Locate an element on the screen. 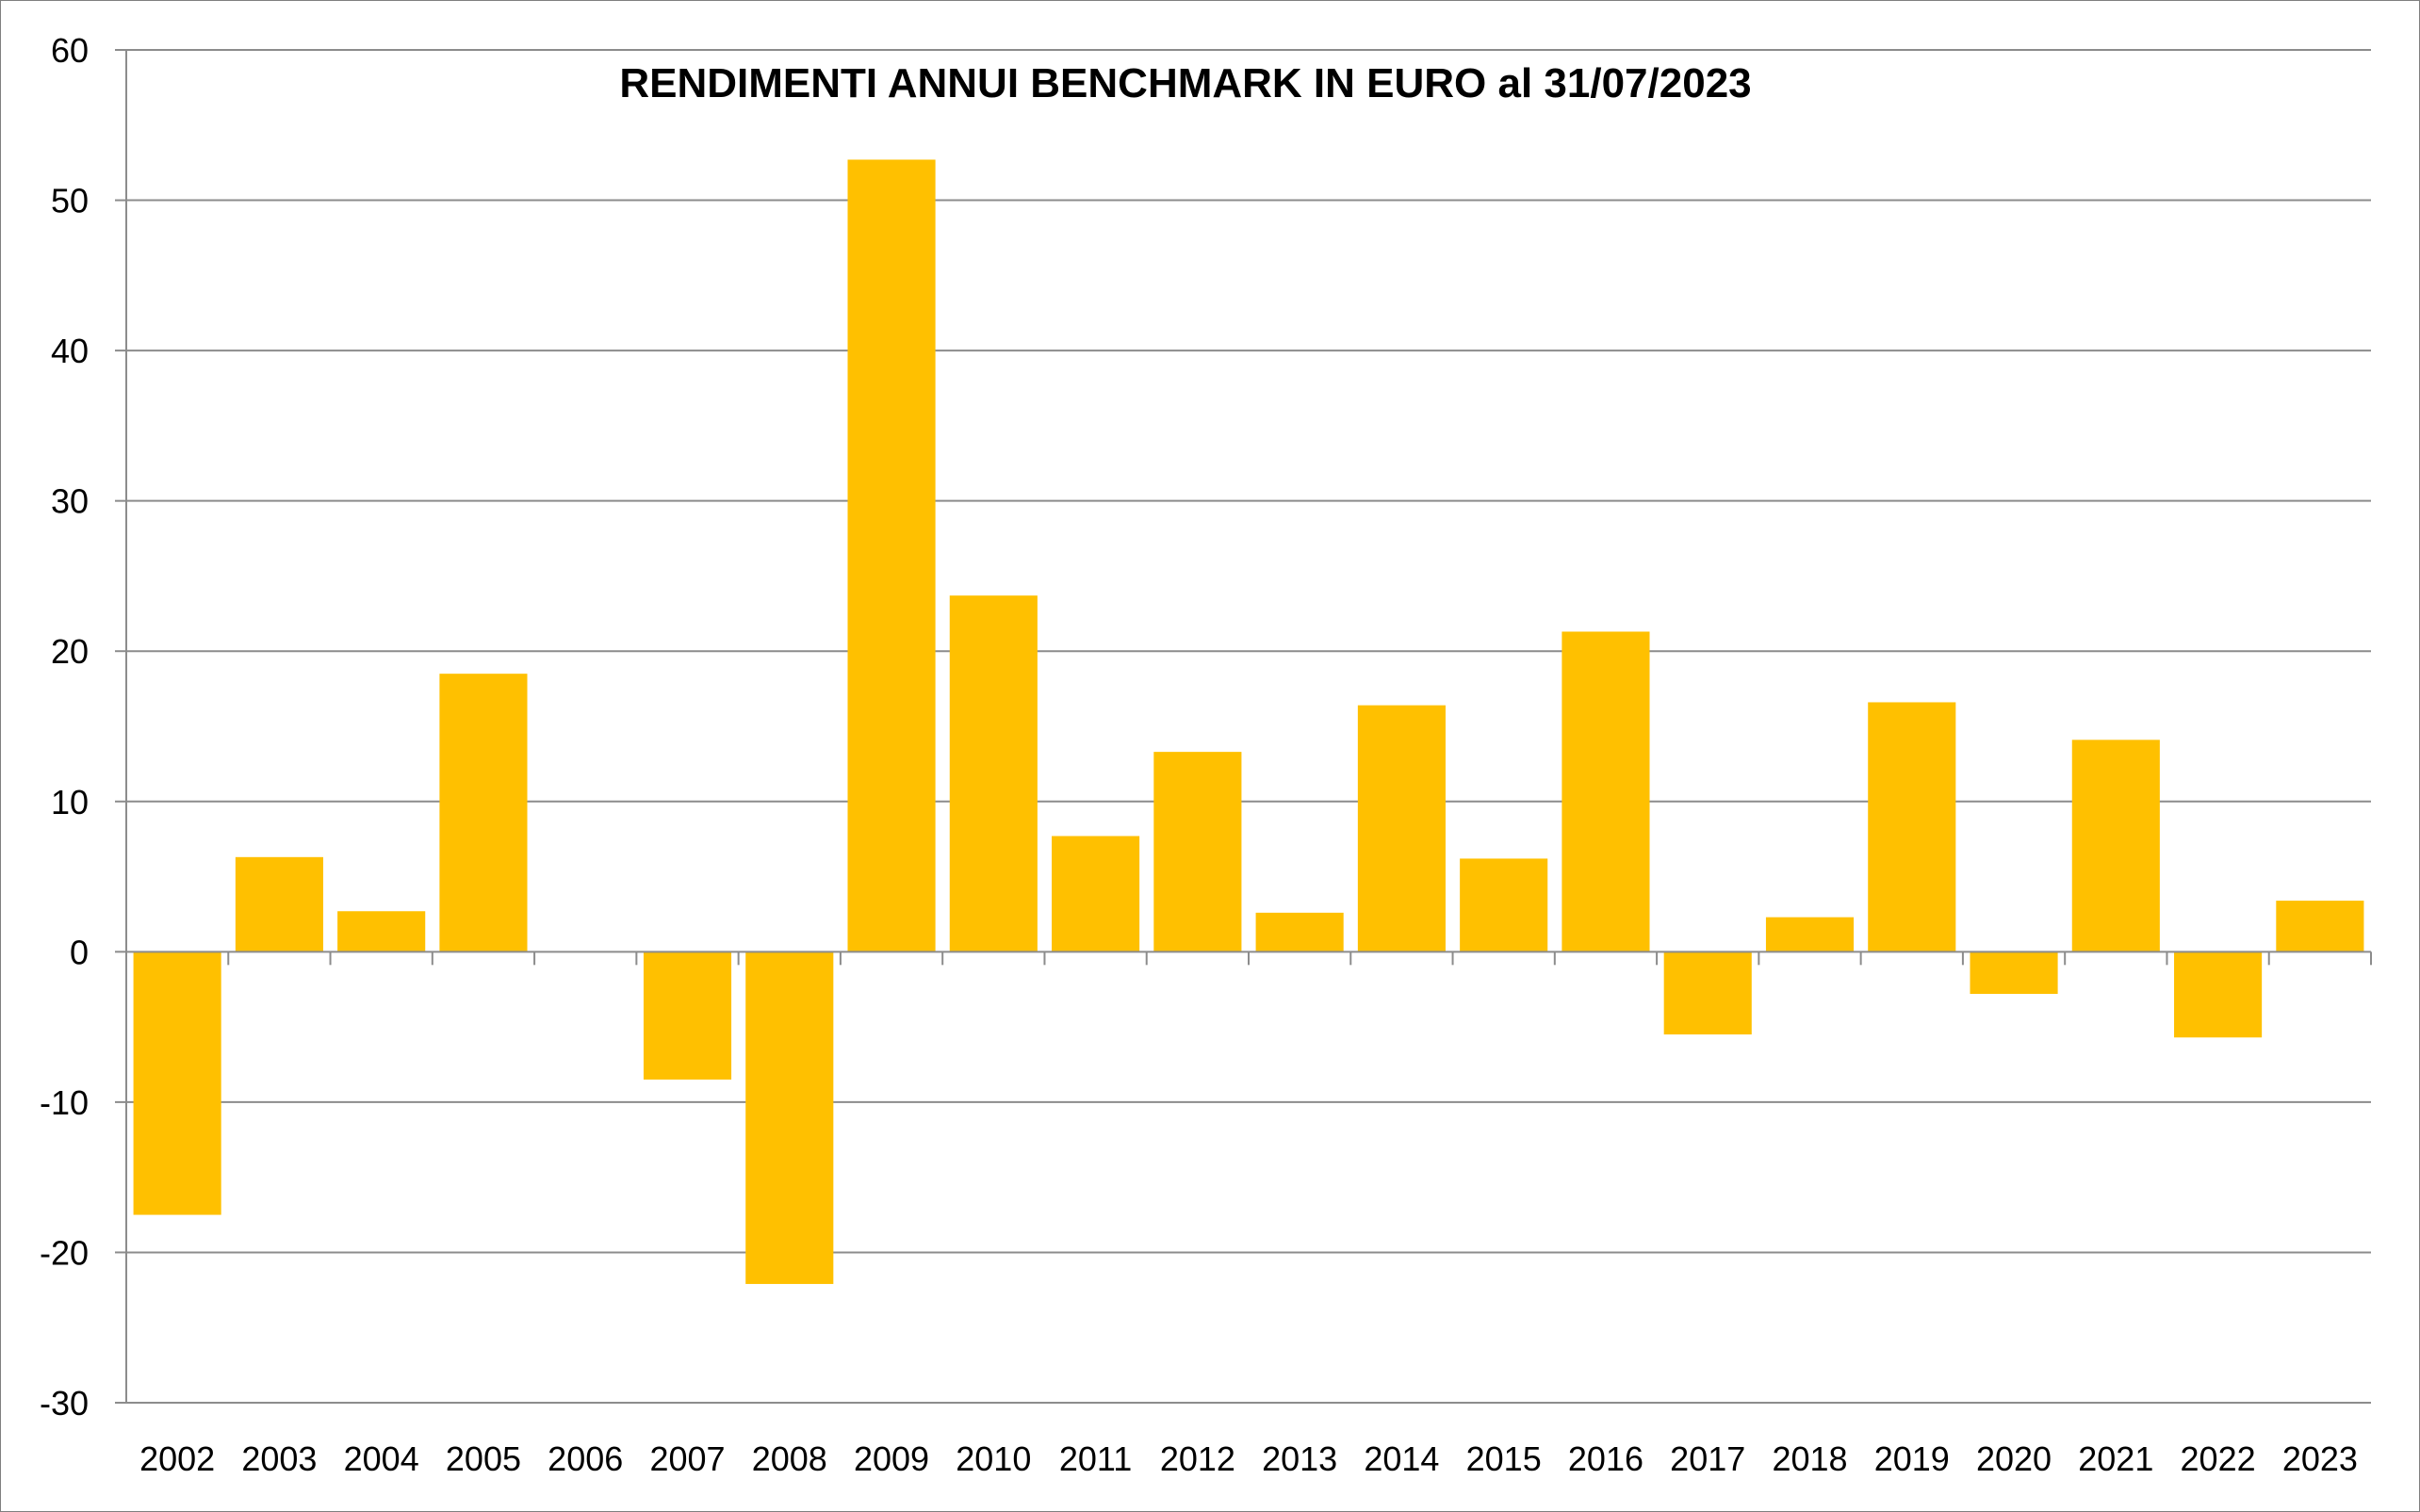  x-category-label: 2006 is located at coordinates (585, 1458).